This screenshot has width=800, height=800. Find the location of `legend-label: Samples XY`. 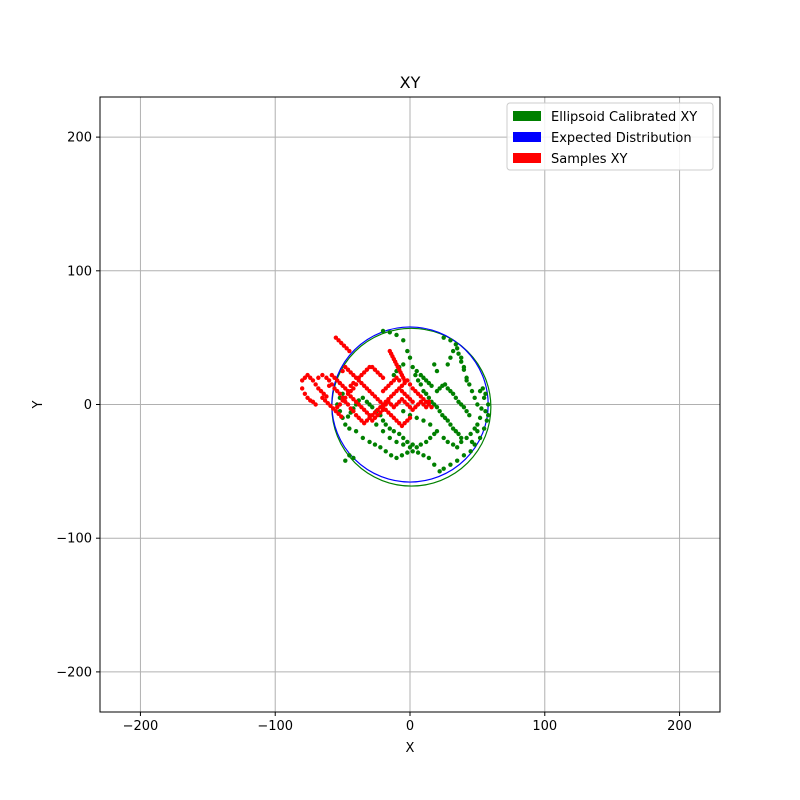

legend-label: Samples XY is located at coordinates (589, 159).